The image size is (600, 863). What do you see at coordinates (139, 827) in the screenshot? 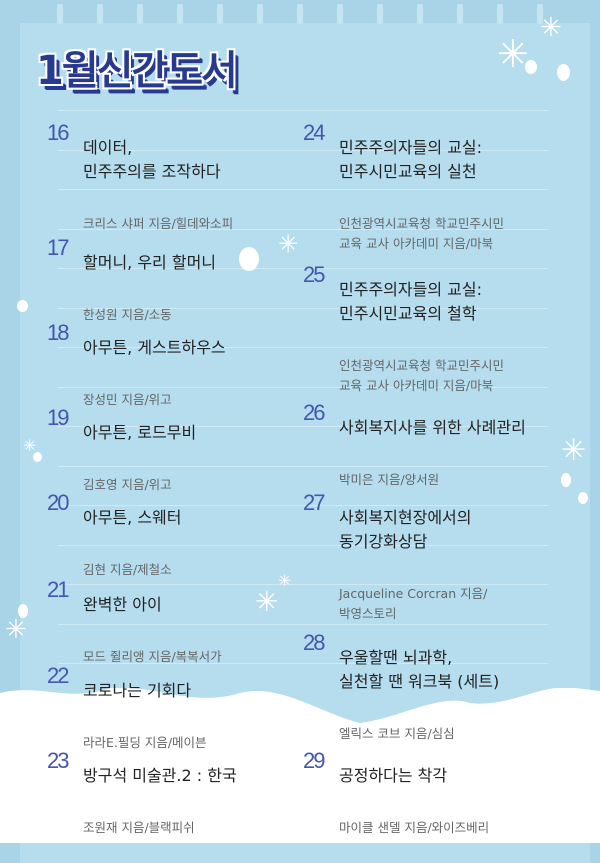
I see `book-author: 조원재 지음/블랙피쉬` at bounding box center [139, 827].